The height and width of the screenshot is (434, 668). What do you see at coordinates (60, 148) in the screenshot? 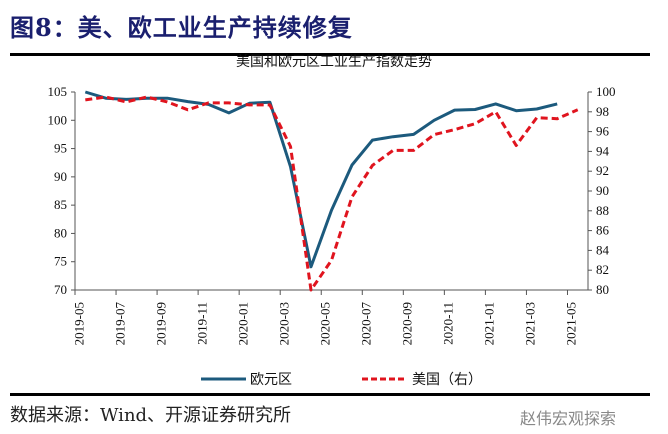
I see `left-tick-label: 95` at bounding box center [60, 148].